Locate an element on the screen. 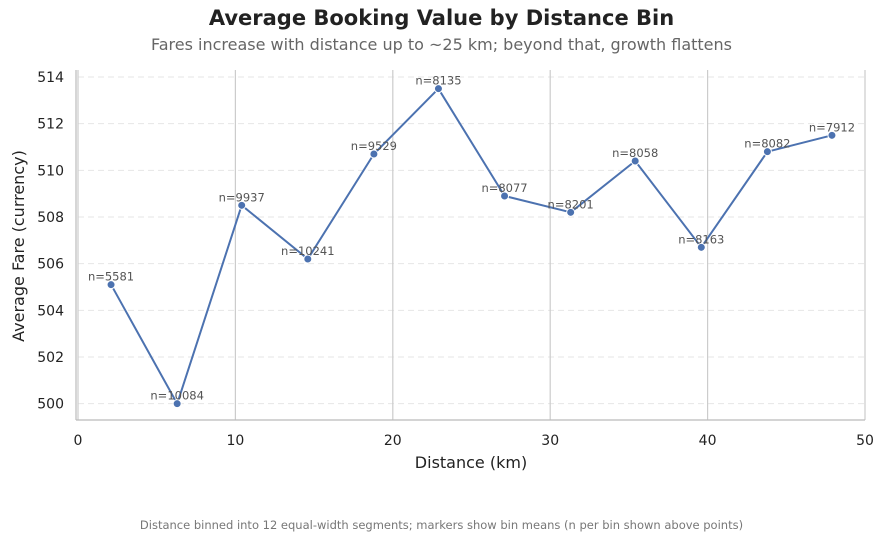 The height and width of the screenshot is (543, 883). data-label: n=9529 is located at coordinates (374, 146).